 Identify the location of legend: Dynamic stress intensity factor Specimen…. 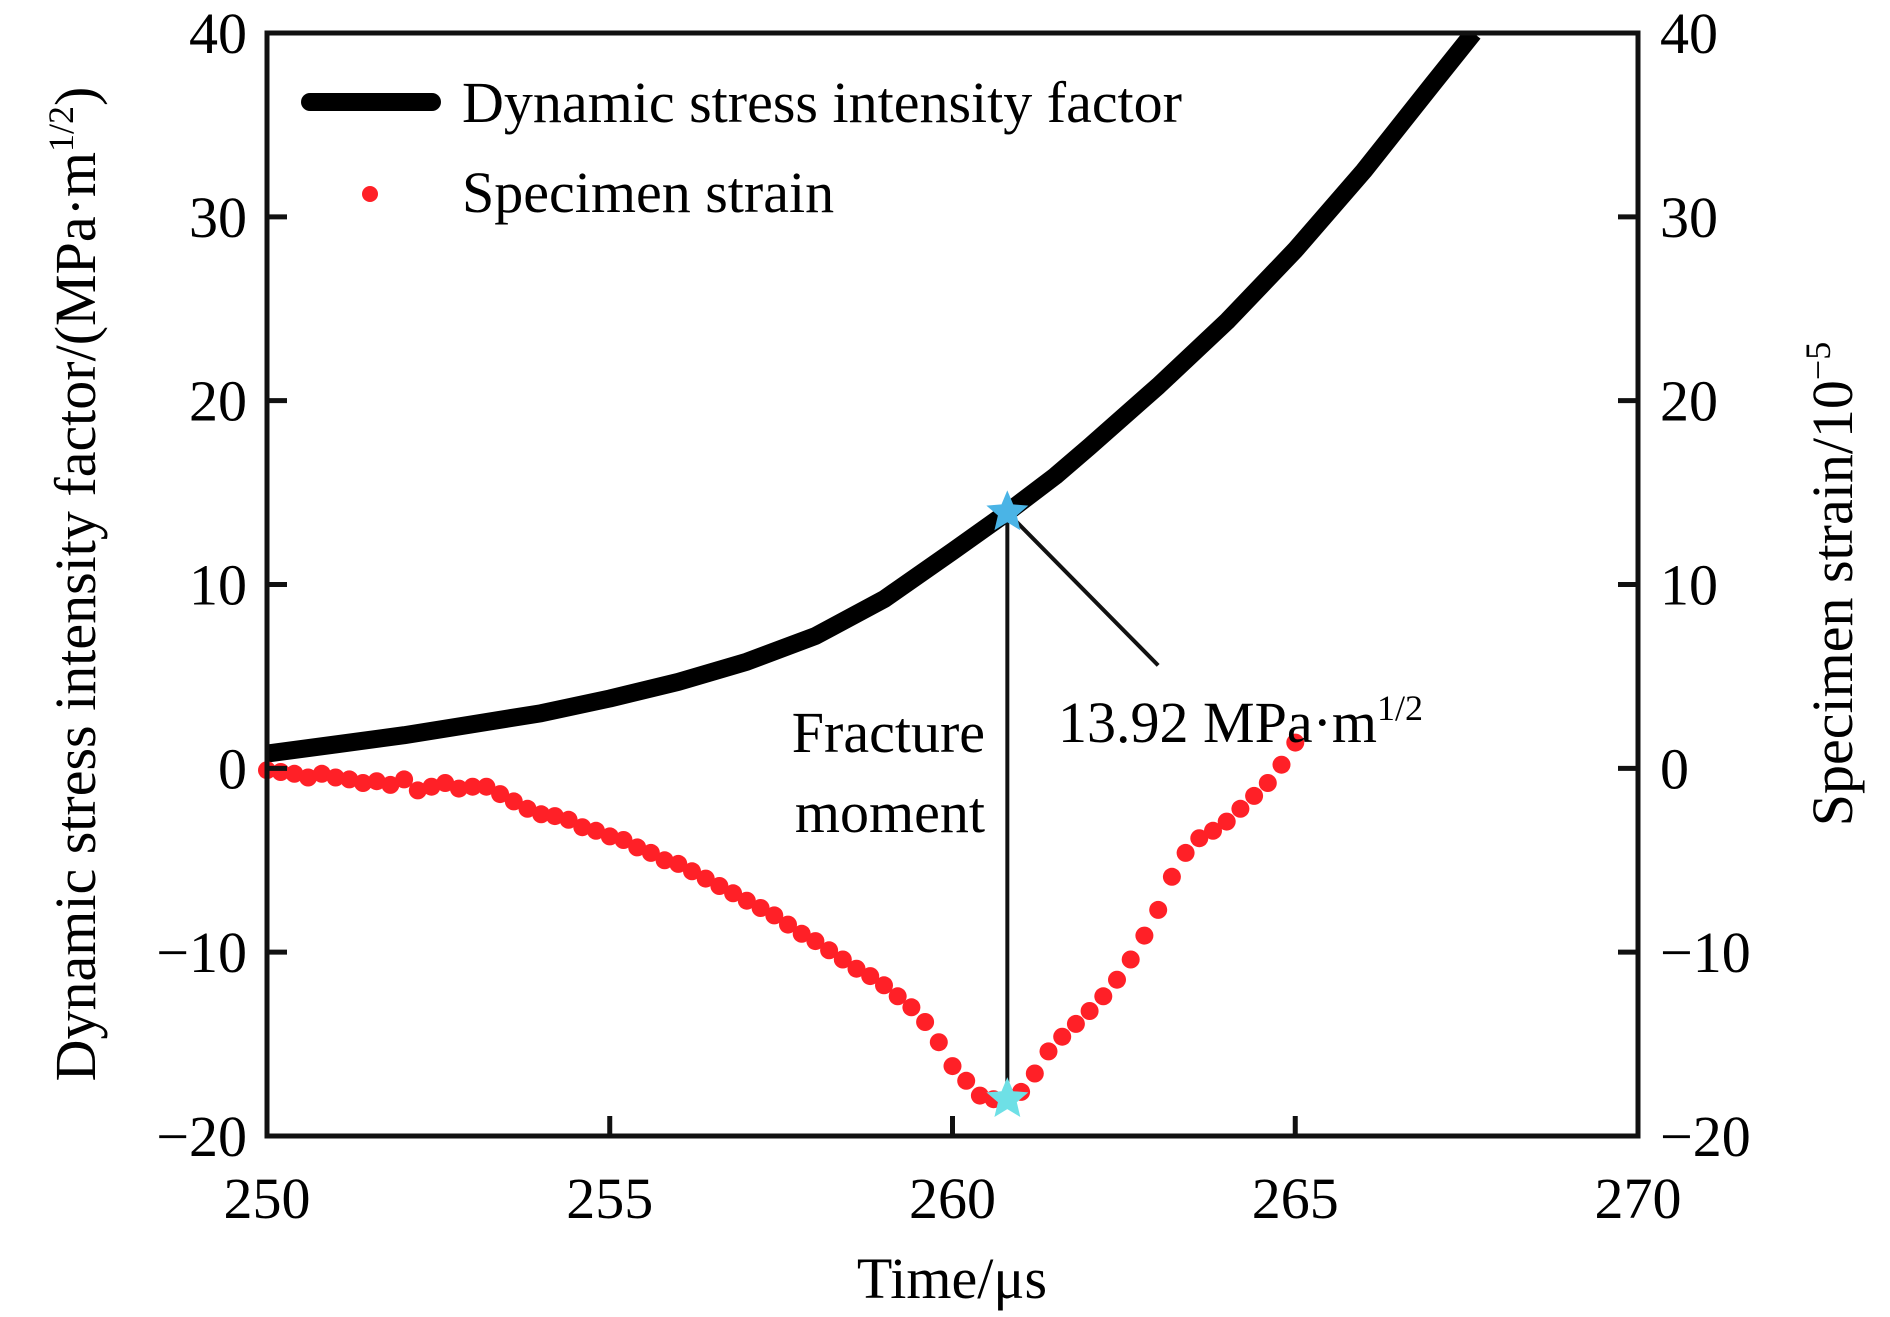
(741, 147).